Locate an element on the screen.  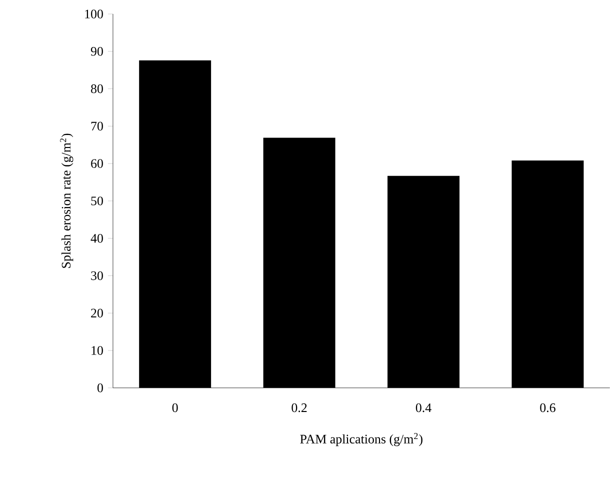
x-tick-label: 0.6 is located at coordinates (548, 407).